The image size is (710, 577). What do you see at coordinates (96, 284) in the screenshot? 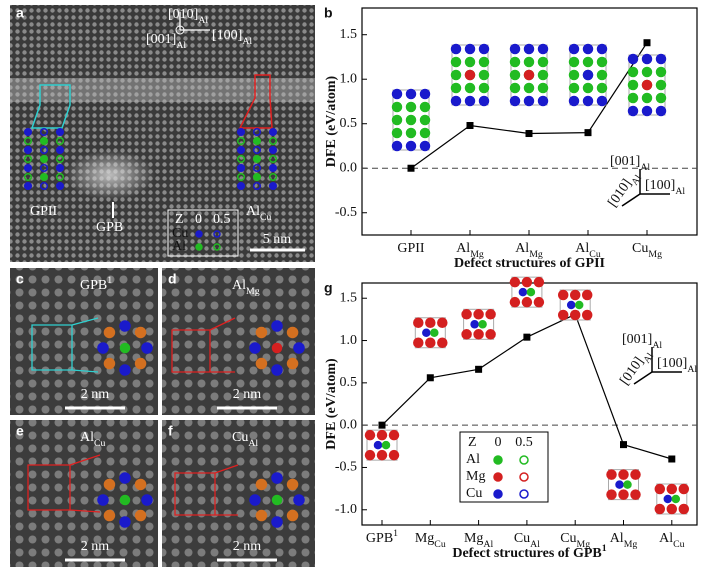
I see `panel-label: GPB1` at bounding box center [96, 284].